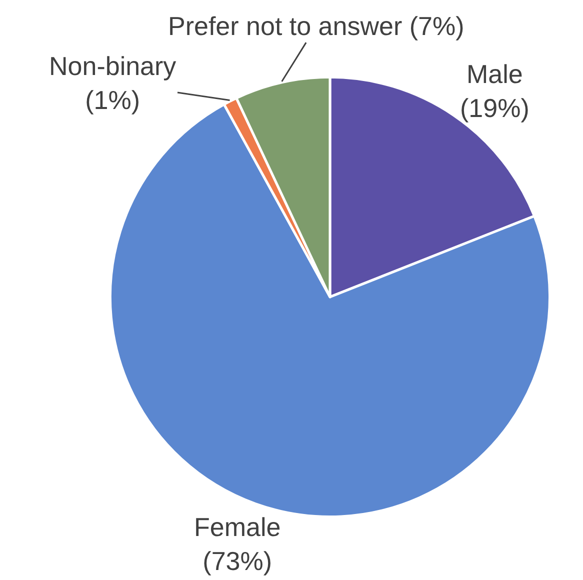  I want to click on slice-label: Non-binary, so click(112, 66).